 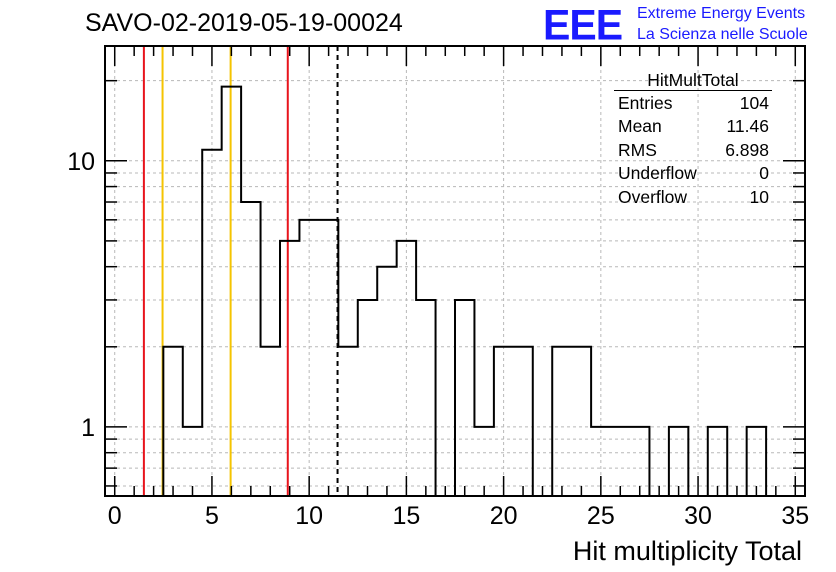 I want to click on stats-label: Entries, so click(x=645, y=103).